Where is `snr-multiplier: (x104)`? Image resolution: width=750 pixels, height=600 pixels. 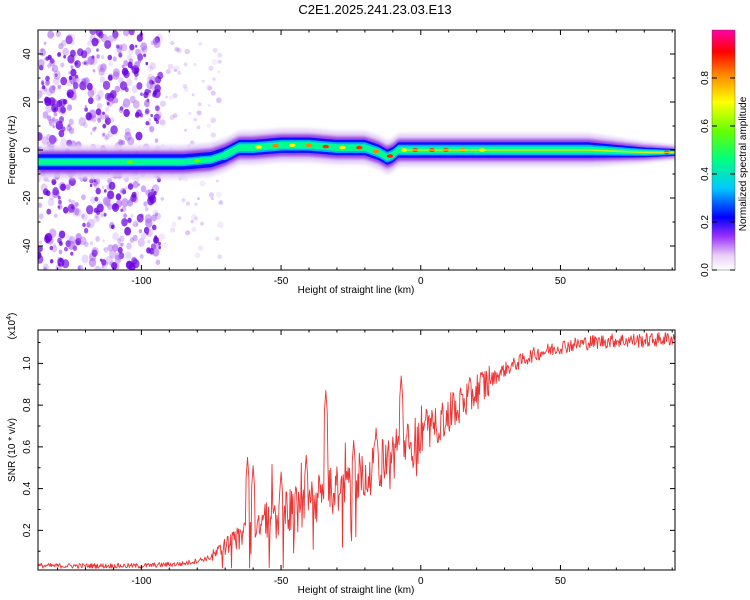
snr-multiplier: (x104) is located at coordinates (12, 326).